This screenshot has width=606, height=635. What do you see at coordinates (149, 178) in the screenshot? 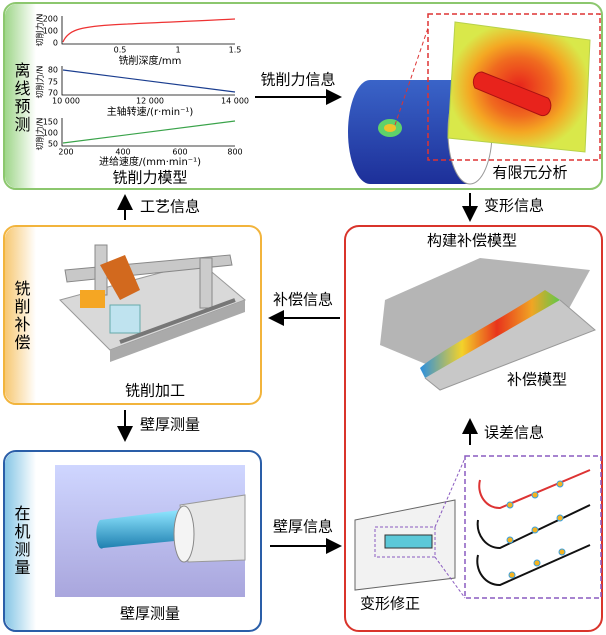
I see `caption: 铣削力模型` at bounding box center [149, 178].